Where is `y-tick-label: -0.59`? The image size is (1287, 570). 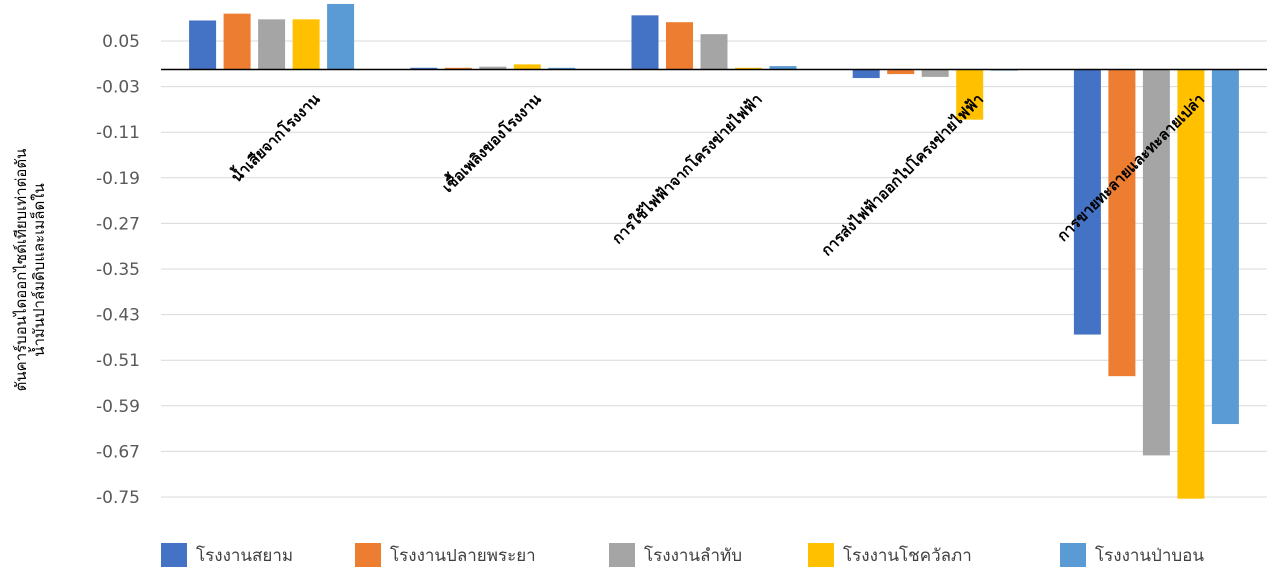
y-tick-label: -0.59 is located at coordinates (118, 407).